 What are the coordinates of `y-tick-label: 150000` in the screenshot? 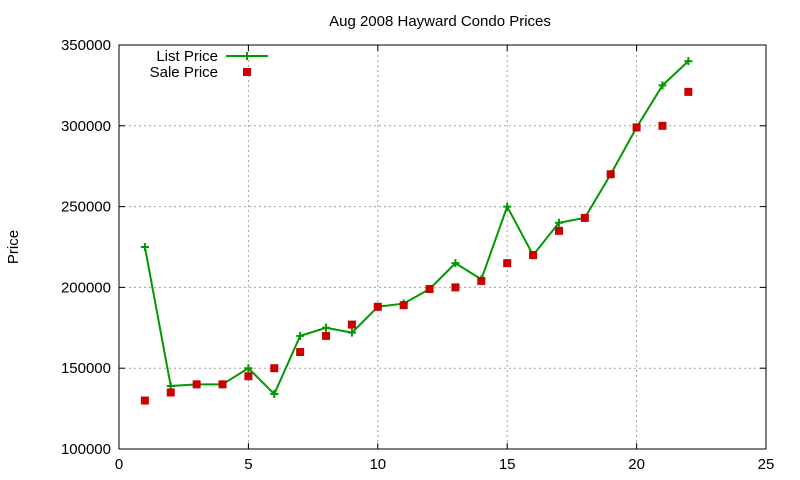 It's located at (86, 368).